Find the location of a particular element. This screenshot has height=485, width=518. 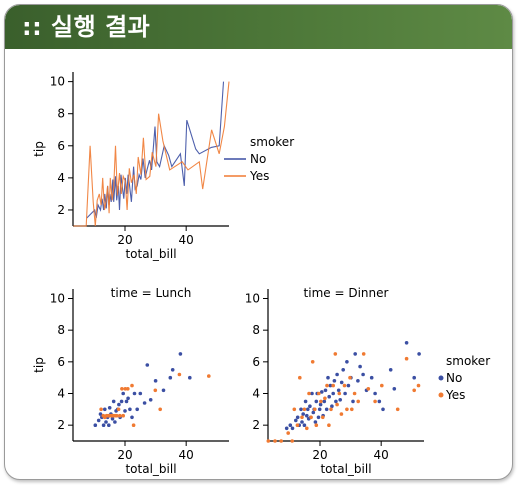

panel-title: time = Lunch is located at coordinates (151, 293).